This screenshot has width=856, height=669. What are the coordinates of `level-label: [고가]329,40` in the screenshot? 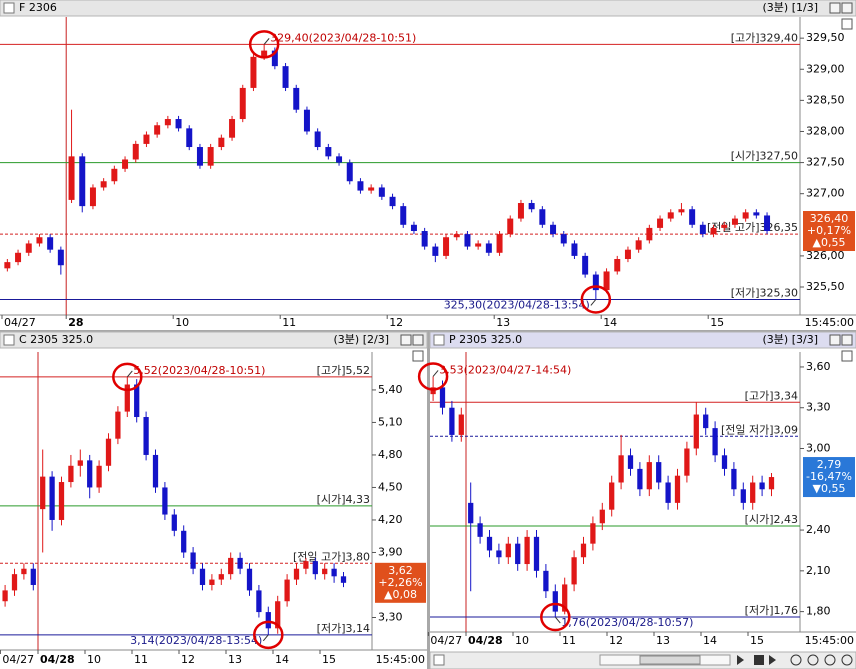 It's located at (764, 37).